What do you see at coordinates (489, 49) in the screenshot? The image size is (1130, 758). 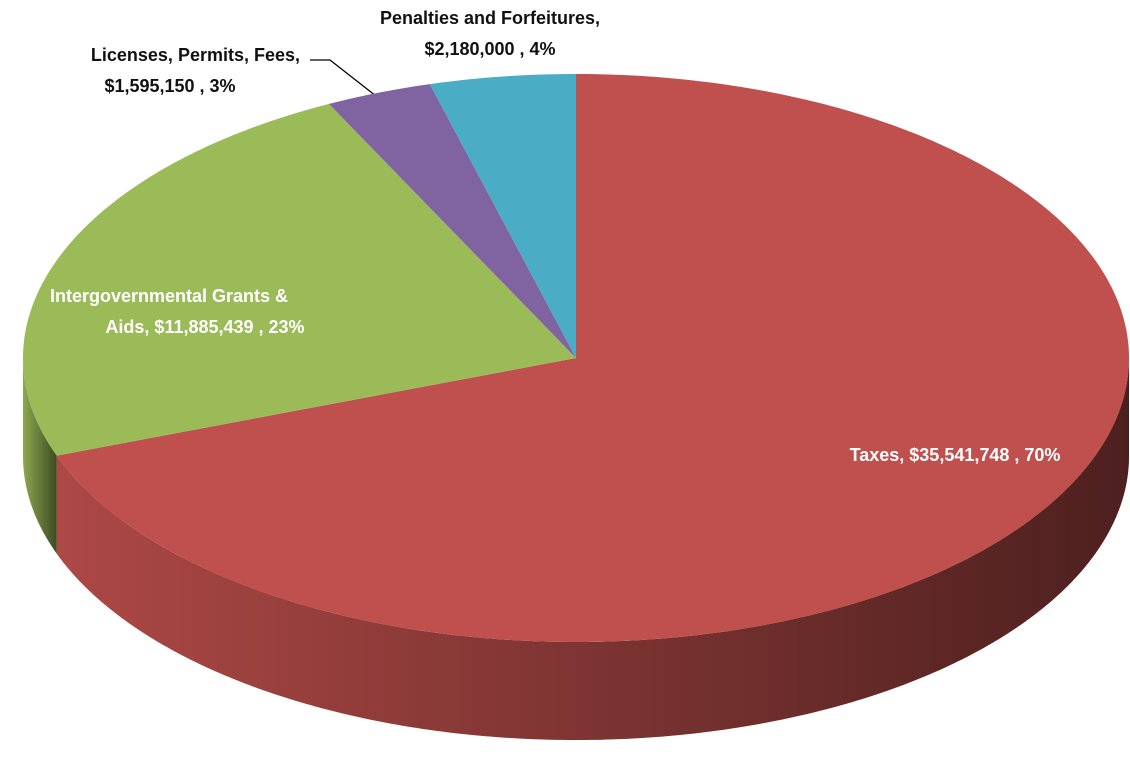 I see `data-label: $2,180,000 , 4%` at bounding box center [489, 49].